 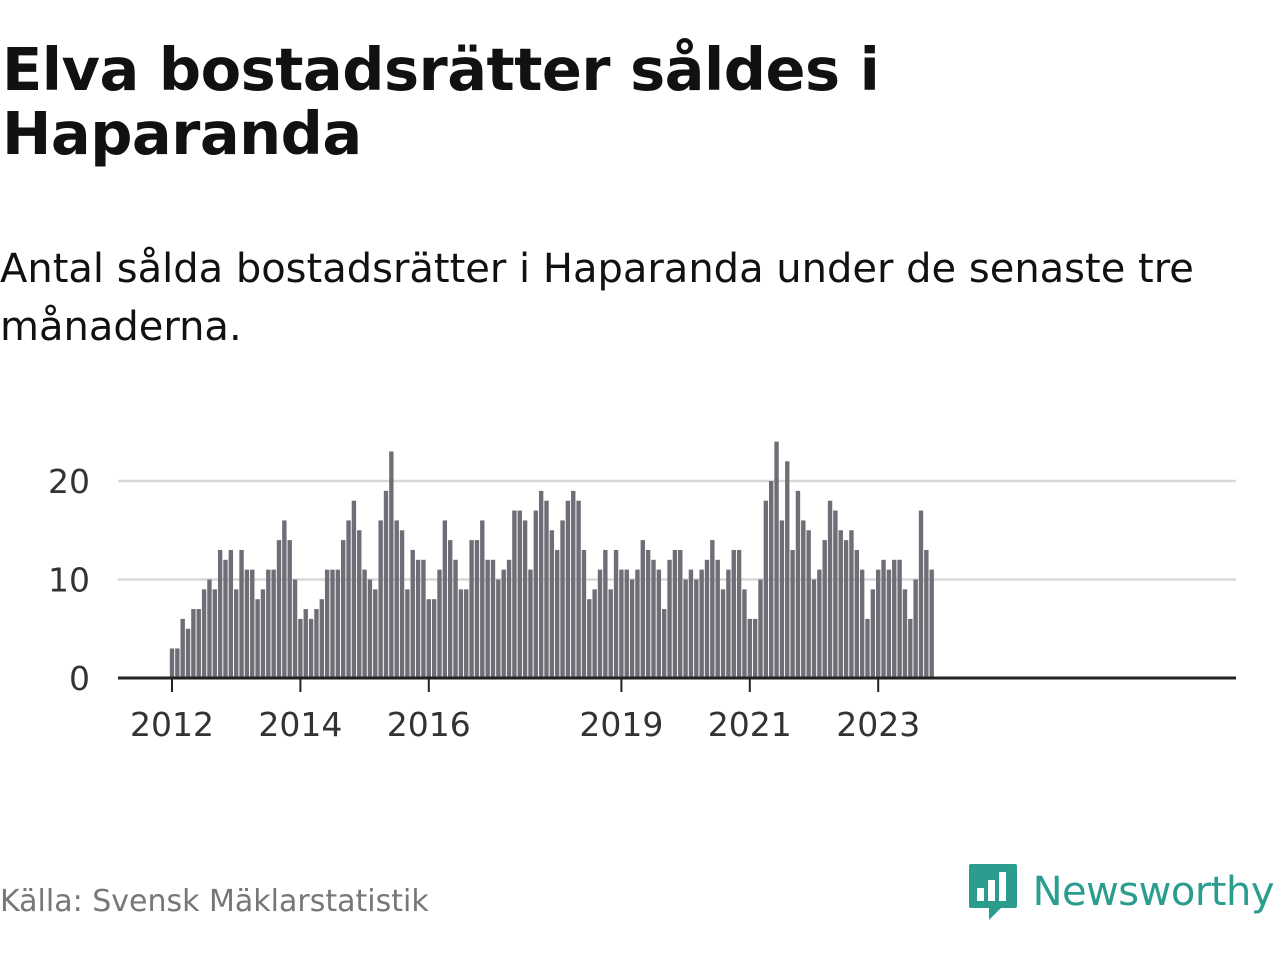 I want to click on source-note: Källa: Svensk Mäklarstatistik, so click(x=214, y=901).